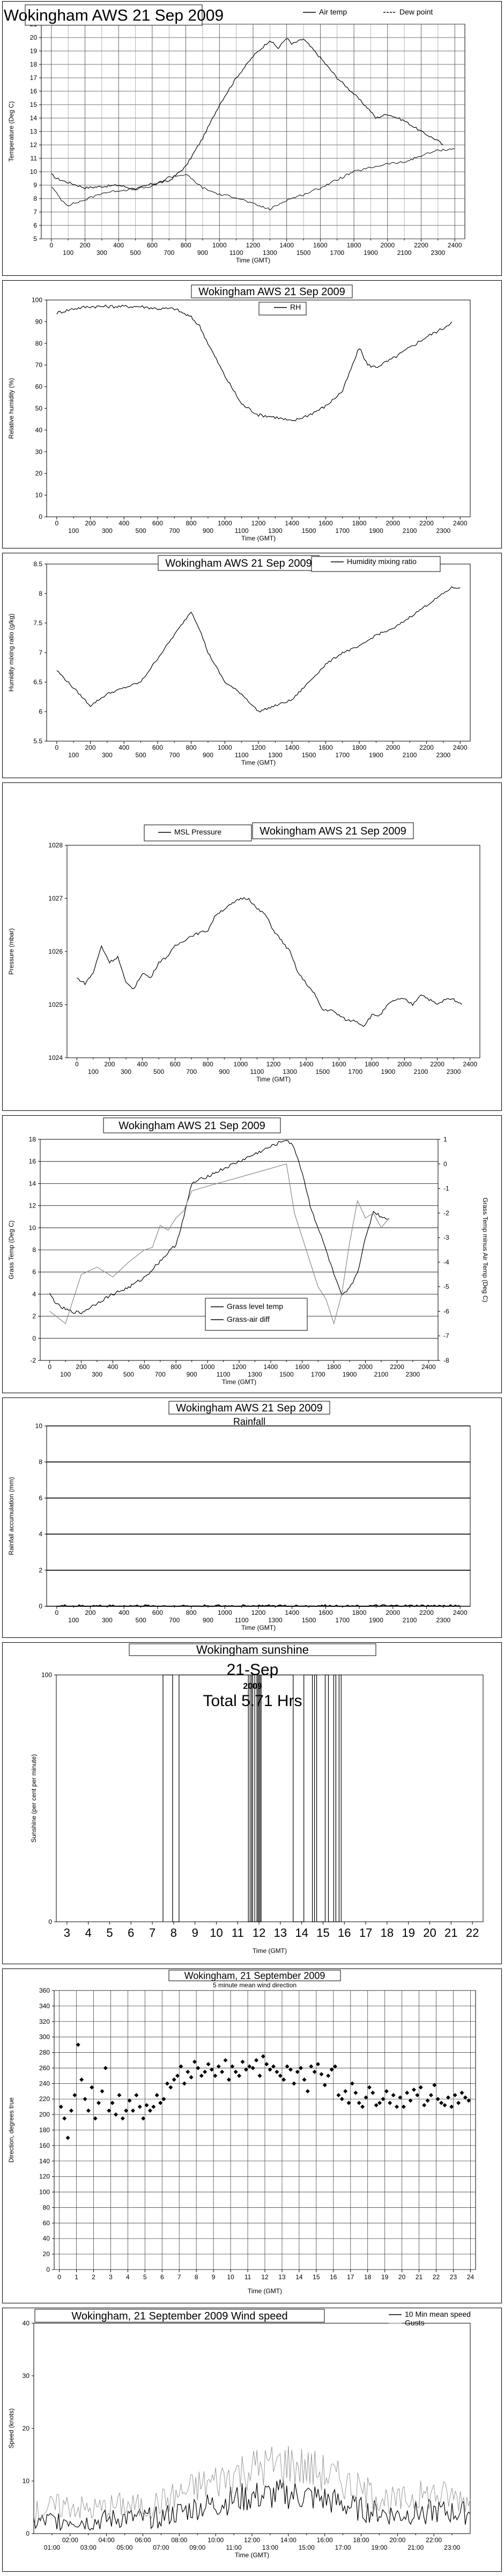 Image resolution: width=504 pixels, height=2576 pixels. What do you see at coordinates (252, 2555) in the screenshot?
I see `x-axis-label: Time (GMT)` at bounding box center [252, 2555].